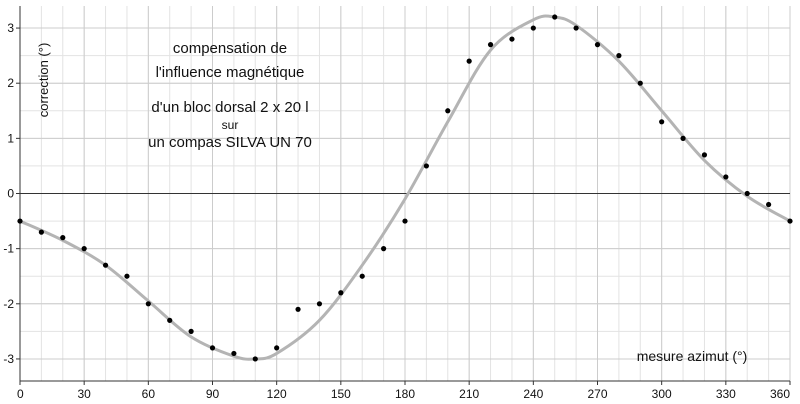 This screenshot has height=404, width=800. I want to click on y-tick-labels: -3 -2 -1 0 1 2 3, so click(8, 193).